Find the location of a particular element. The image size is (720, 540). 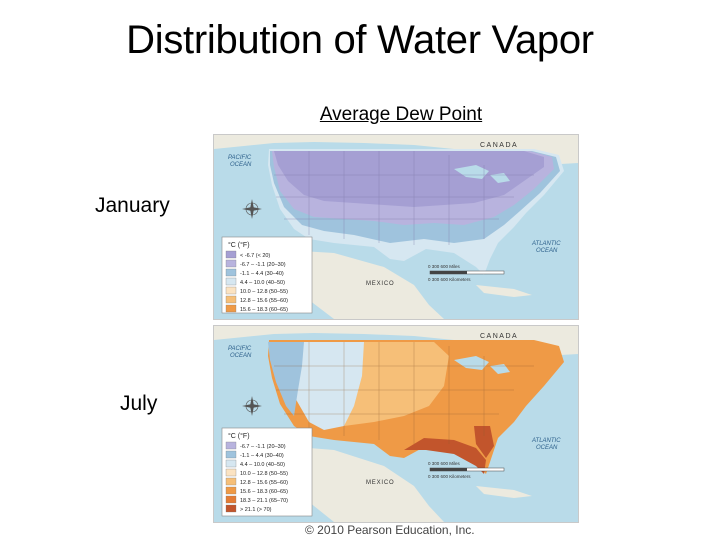

slide-title: Distribution of Water Vapor is located at coordinates (360, 40).